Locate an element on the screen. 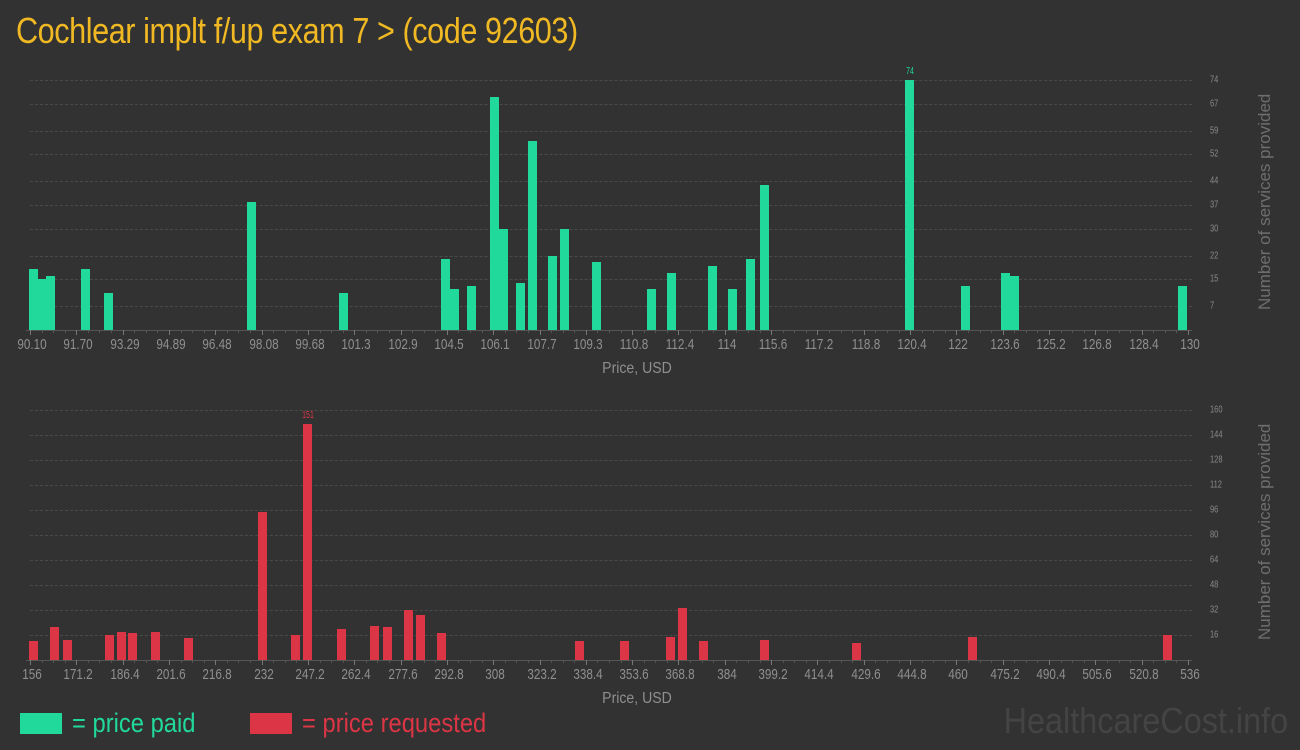 This screenshot has height=750, width=1300. x-tick-label: 460 is located at coordinates (958, 674).